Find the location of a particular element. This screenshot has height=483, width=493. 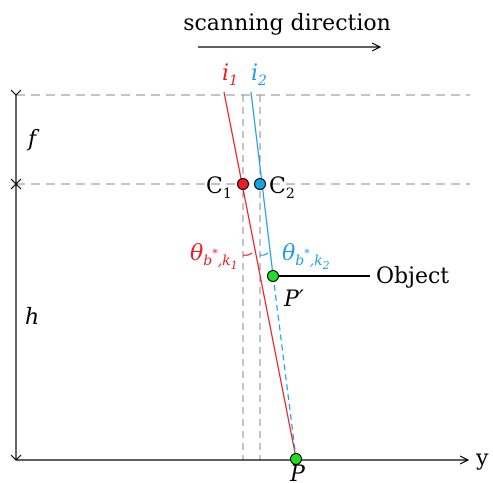

angle-arc-theta-k2 is located at coordinates (264, 254).